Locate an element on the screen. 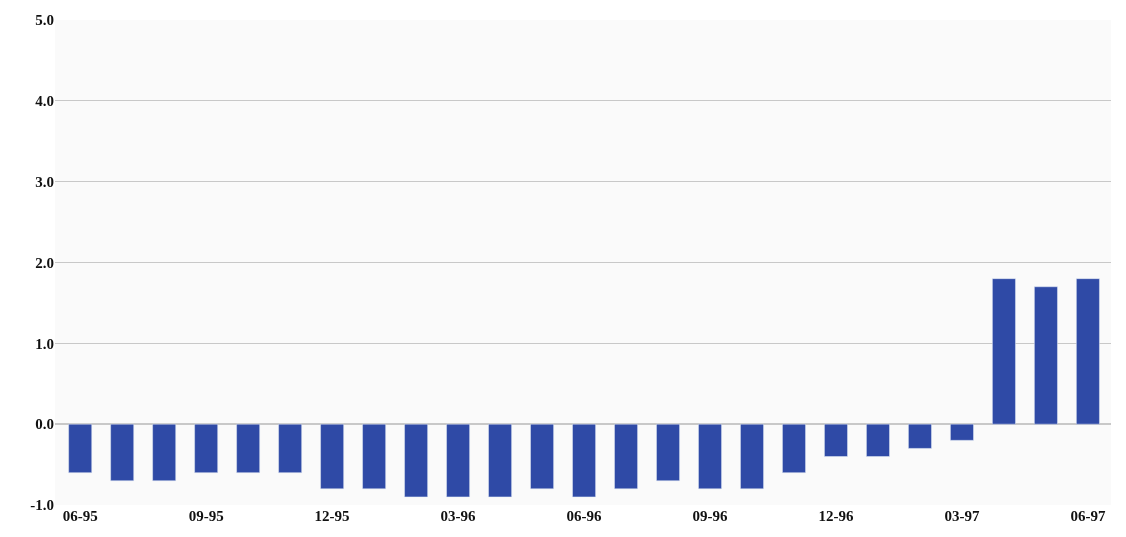 The height and width of the screenshot is (537, 1126). y-tick-label: 1.0 is located at coordinates (44, 343).